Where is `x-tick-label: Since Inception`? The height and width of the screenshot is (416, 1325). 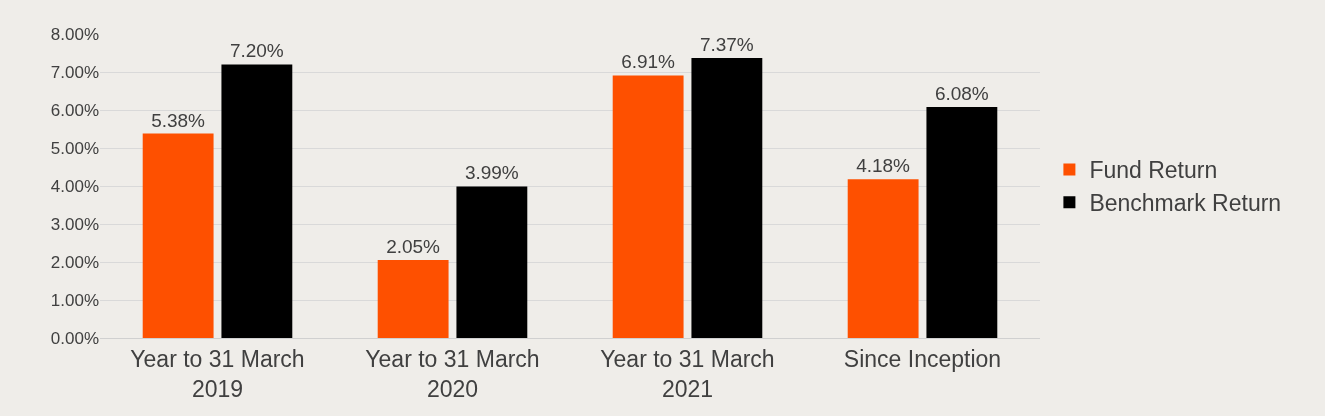 x-tick-label: Since Inception is located at coordinates (922, 358).